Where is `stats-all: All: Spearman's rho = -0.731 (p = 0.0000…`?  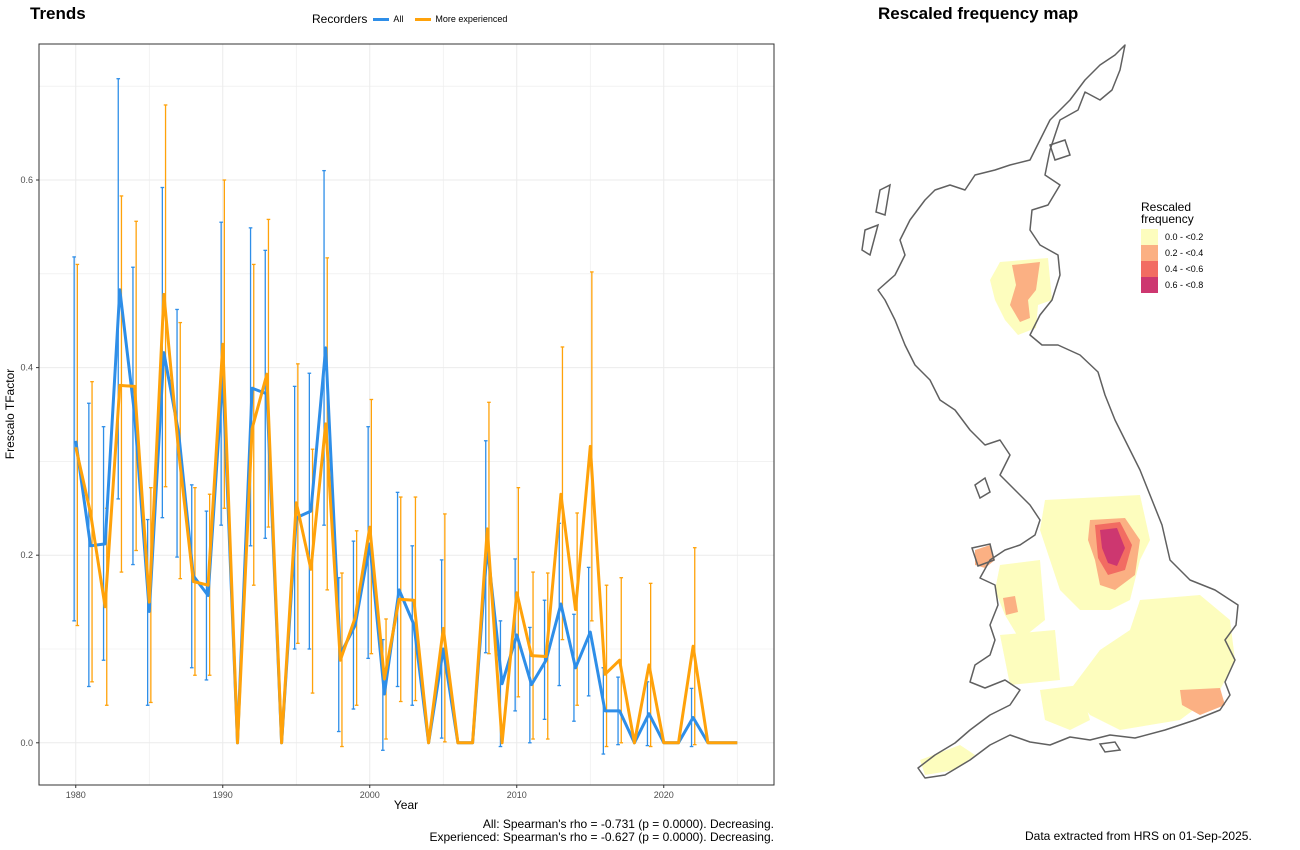
stats-all: All: Spearman's rho = -0.731 (p = 0.0000… is located at coordinates (628, 824).